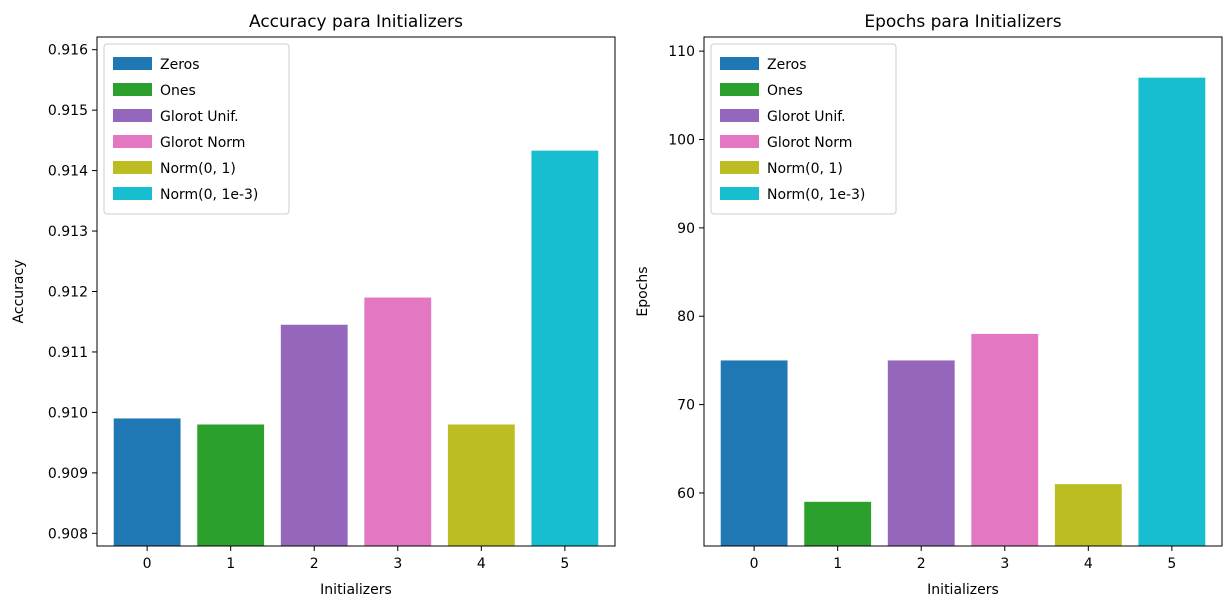 This screenshot has width=1232, height=611. Describe the element at coordinates (643, 291) in the screenshot. I see `y-axis-label: Epochs` at that location.